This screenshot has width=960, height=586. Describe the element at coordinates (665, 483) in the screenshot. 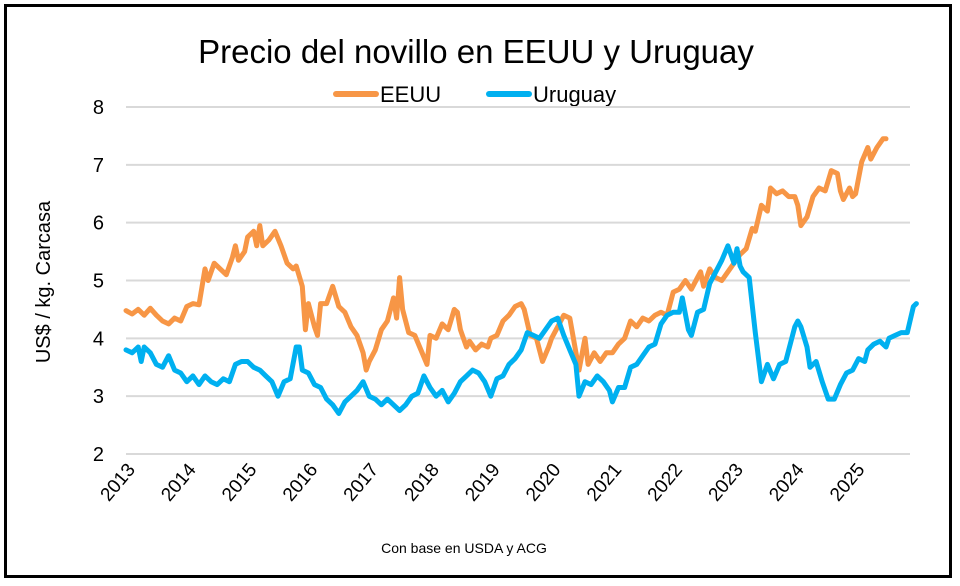

I see `x-tick-2022: 2022` at that location.